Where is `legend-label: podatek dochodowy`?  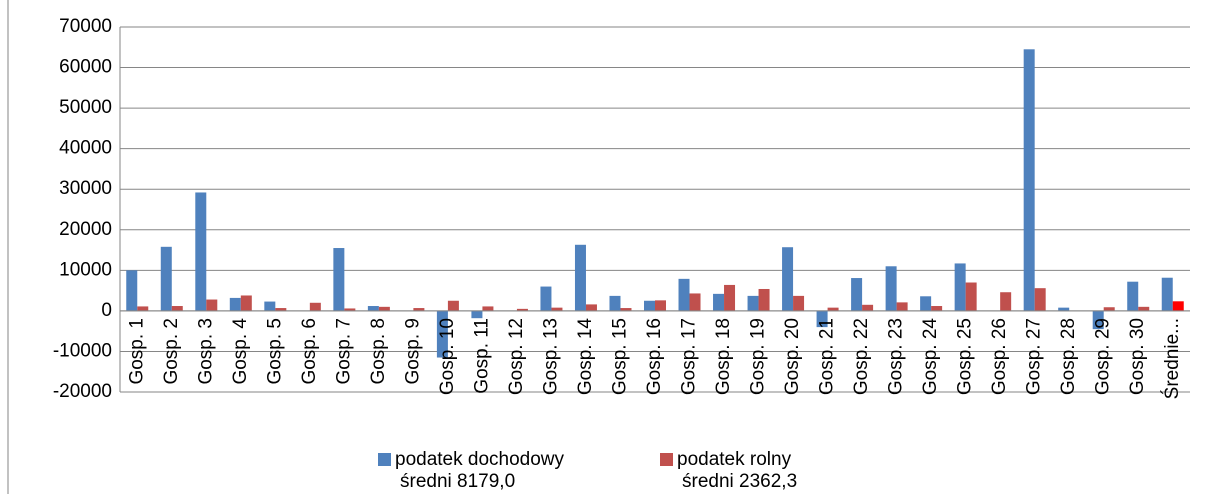 legend-label: podatek dochodowy is located at coordinates (480, 459).